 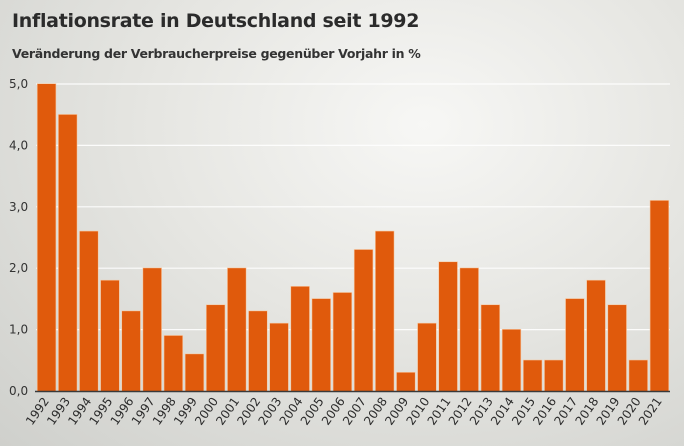 I want to click on y-axis: 0,0 1,0 2,0 3,0 4,0 5,0, so click(x=18, y=237).